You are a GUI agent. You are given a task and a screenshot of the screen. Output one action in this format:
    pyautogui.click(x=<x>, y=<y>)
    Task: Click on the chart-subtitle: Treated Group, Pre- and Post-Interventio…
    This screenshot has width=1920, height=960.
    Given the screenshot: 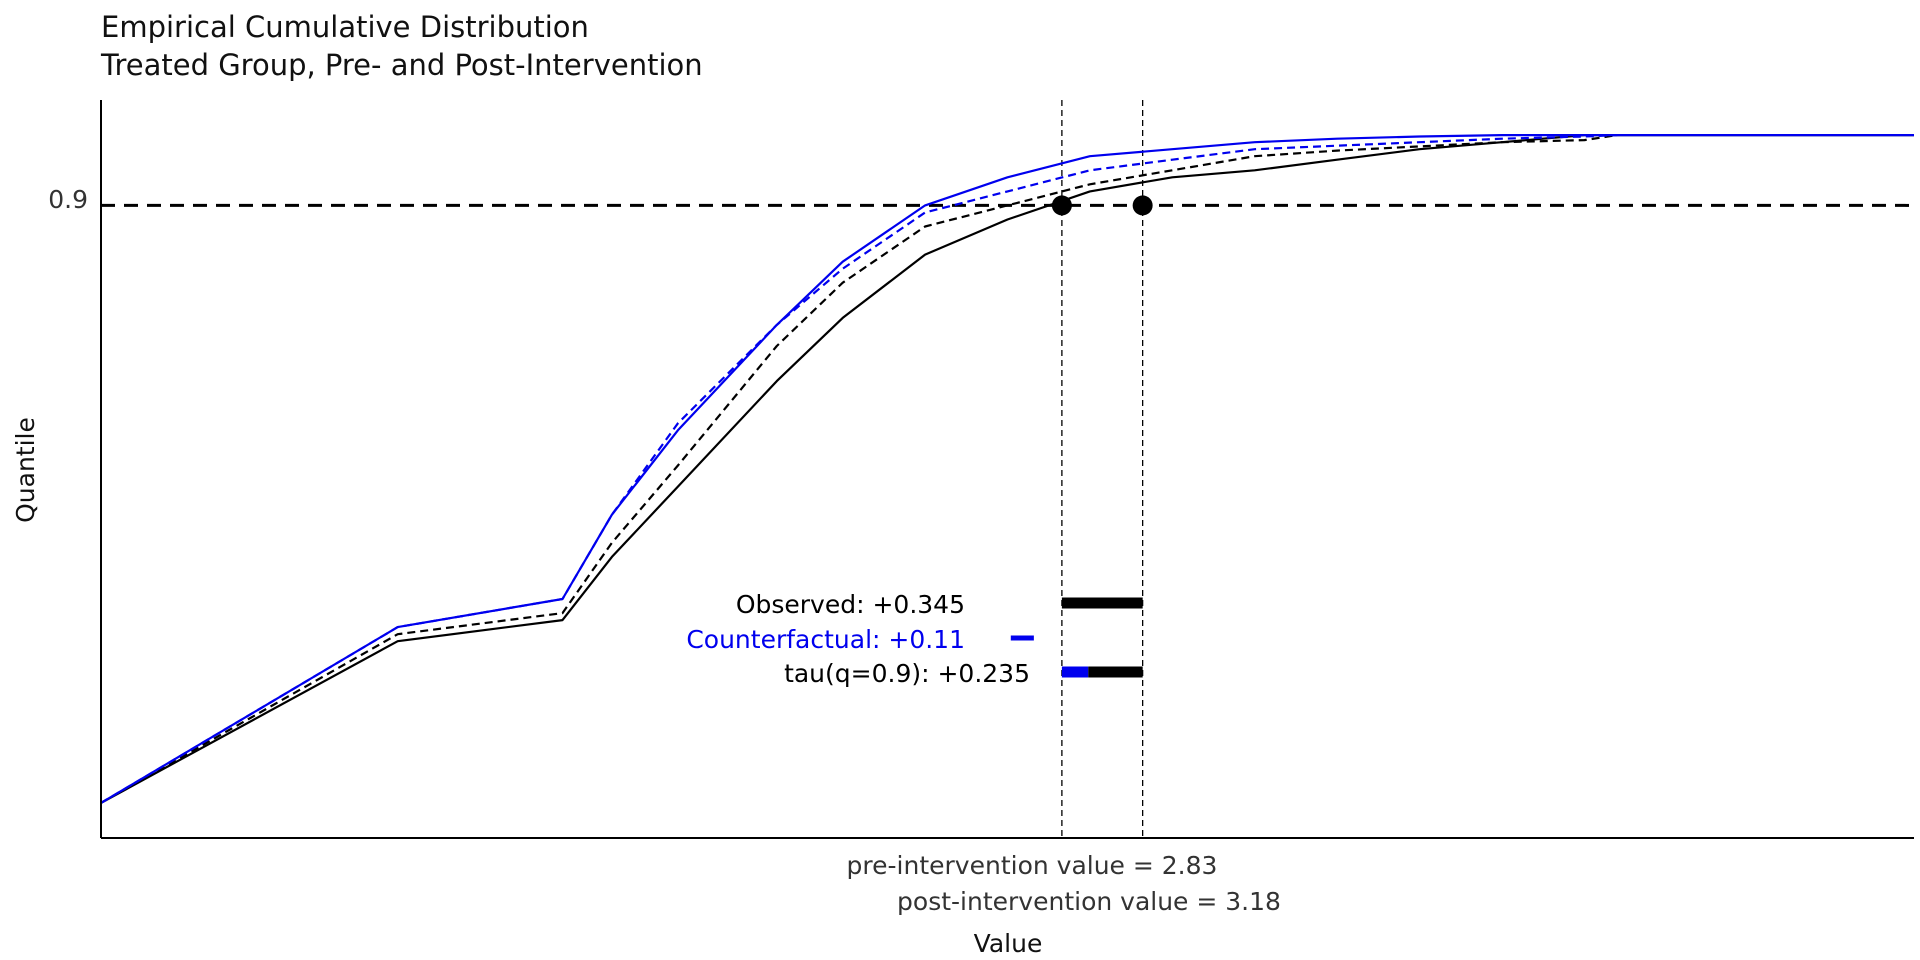 What is the action you would take?
    pyautogui.click(x=401, y=65)
    